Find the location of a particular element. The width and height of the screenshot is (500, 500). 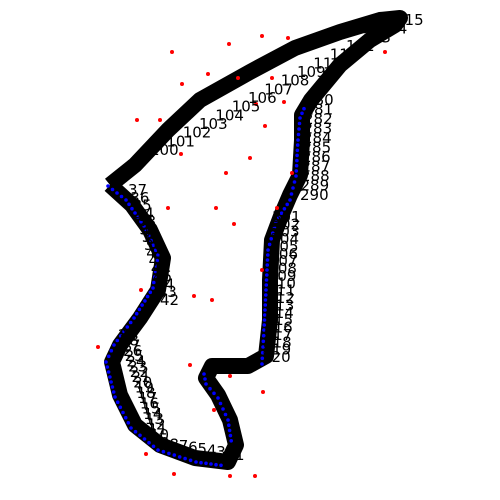

track-index-label: 4 is located at coordinates (212, 451).